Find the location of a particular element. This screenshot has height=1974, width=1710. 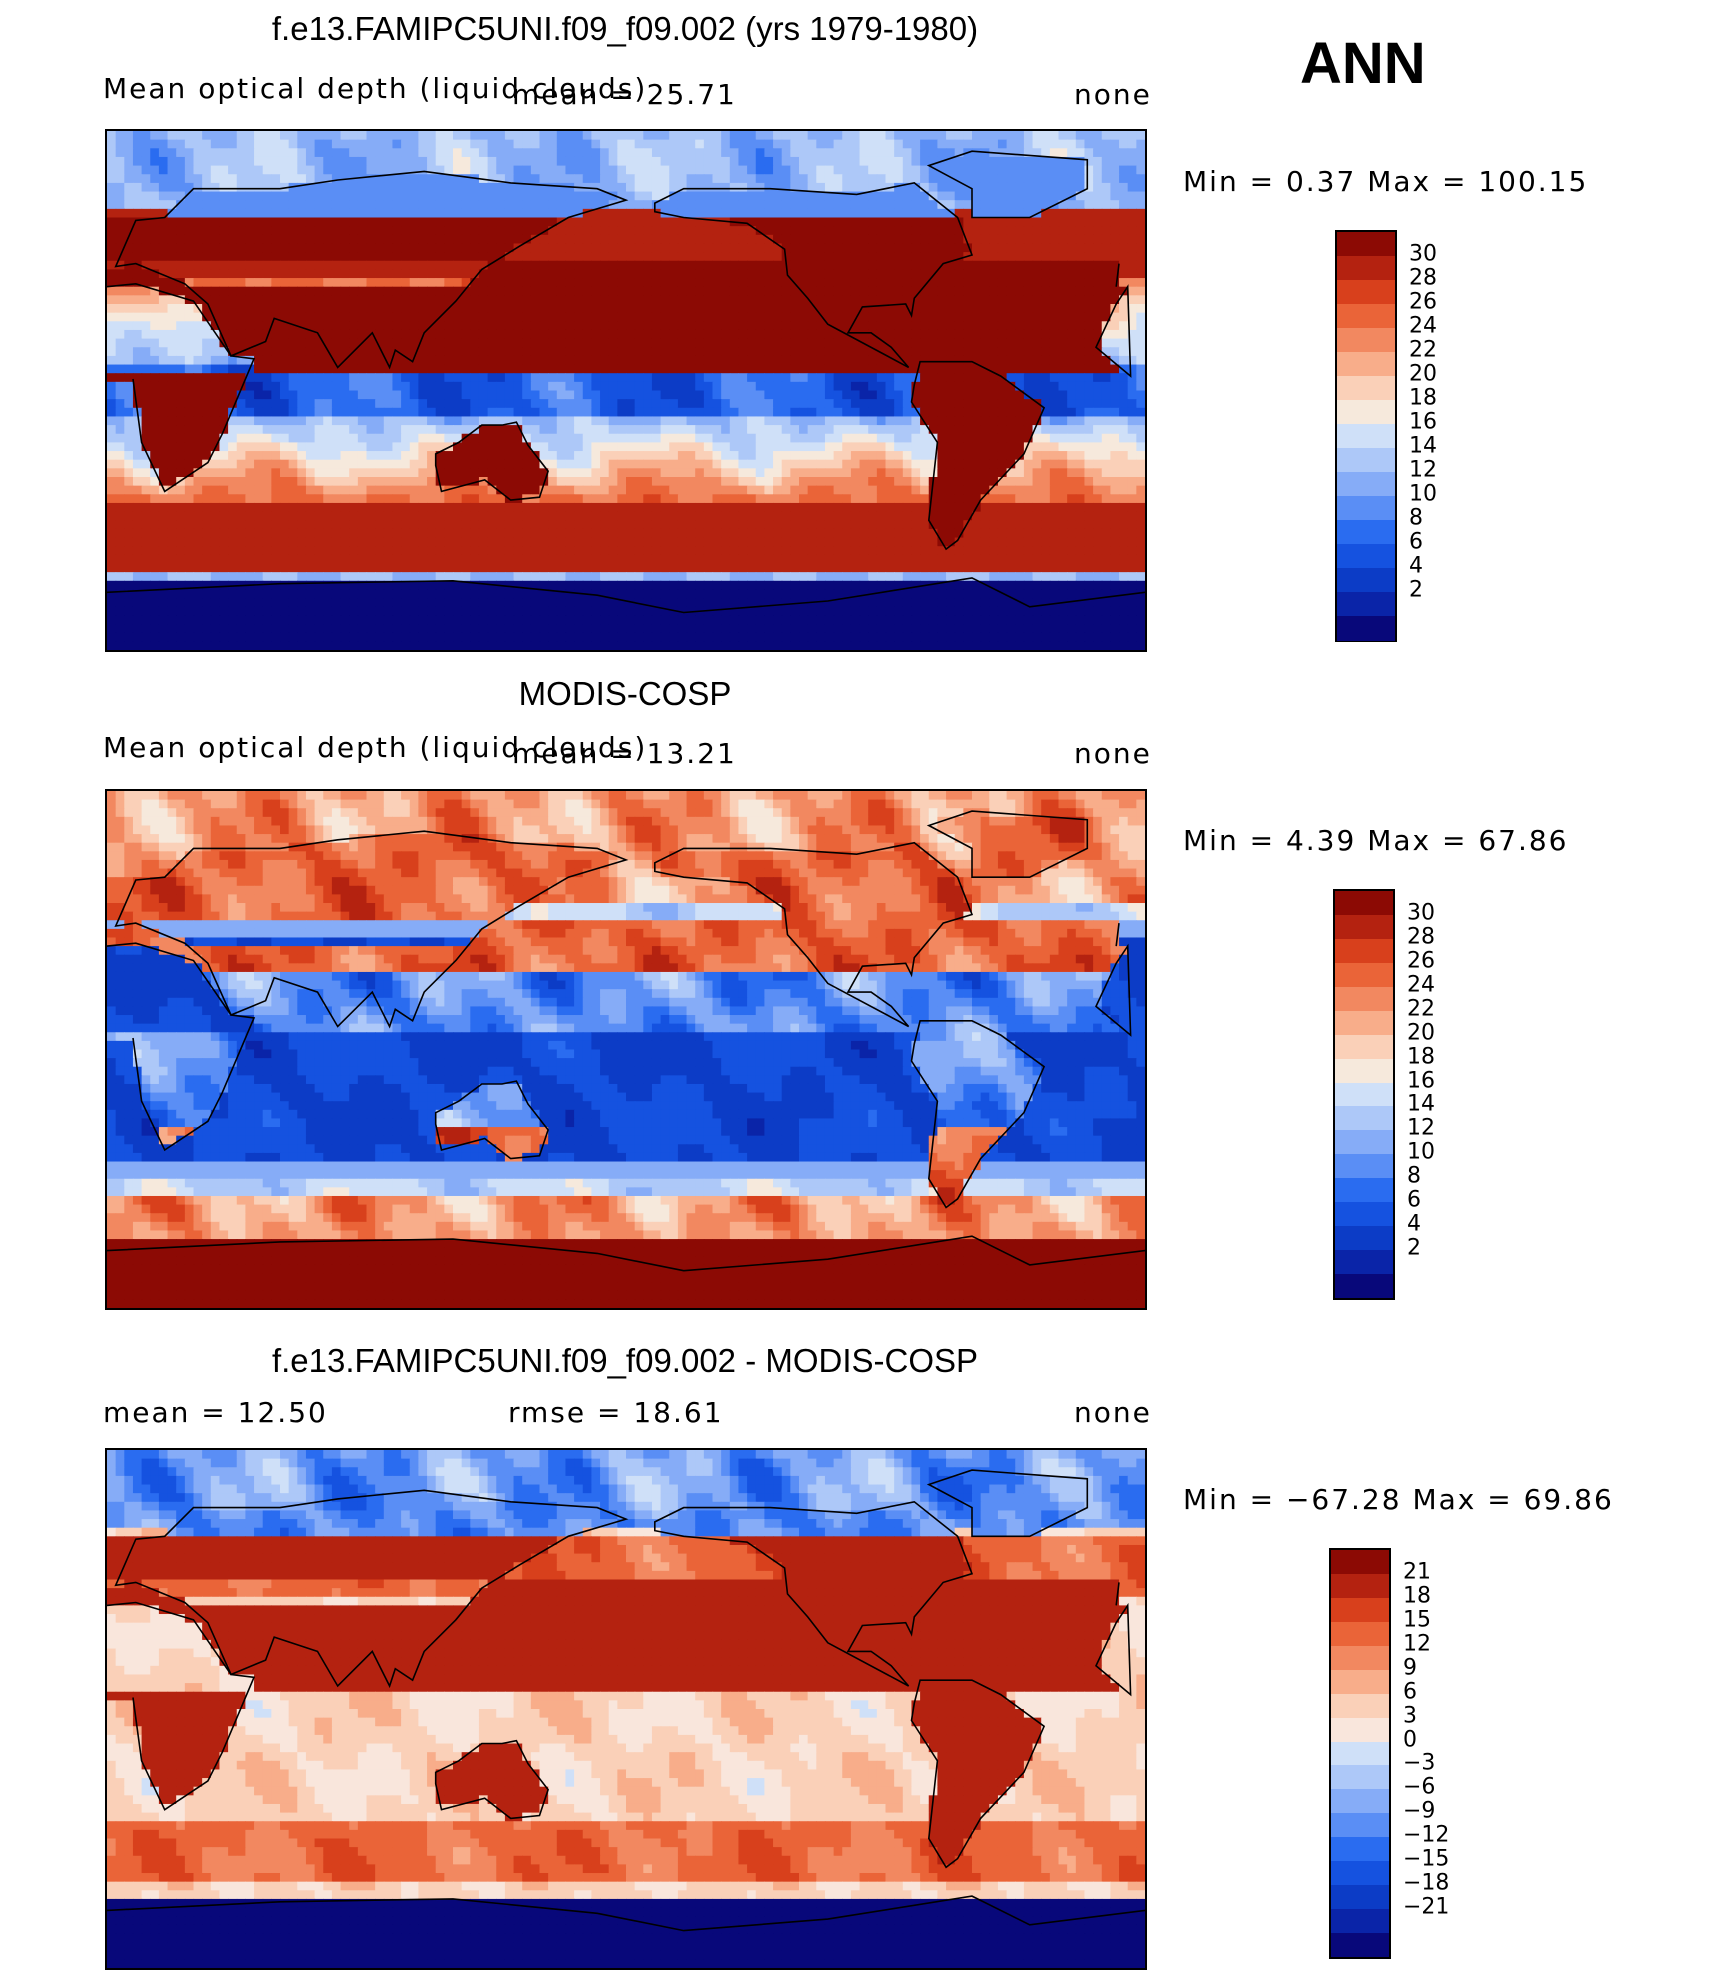

colorbar-tick-label: −12 is located at coordinates (1426, 1835).